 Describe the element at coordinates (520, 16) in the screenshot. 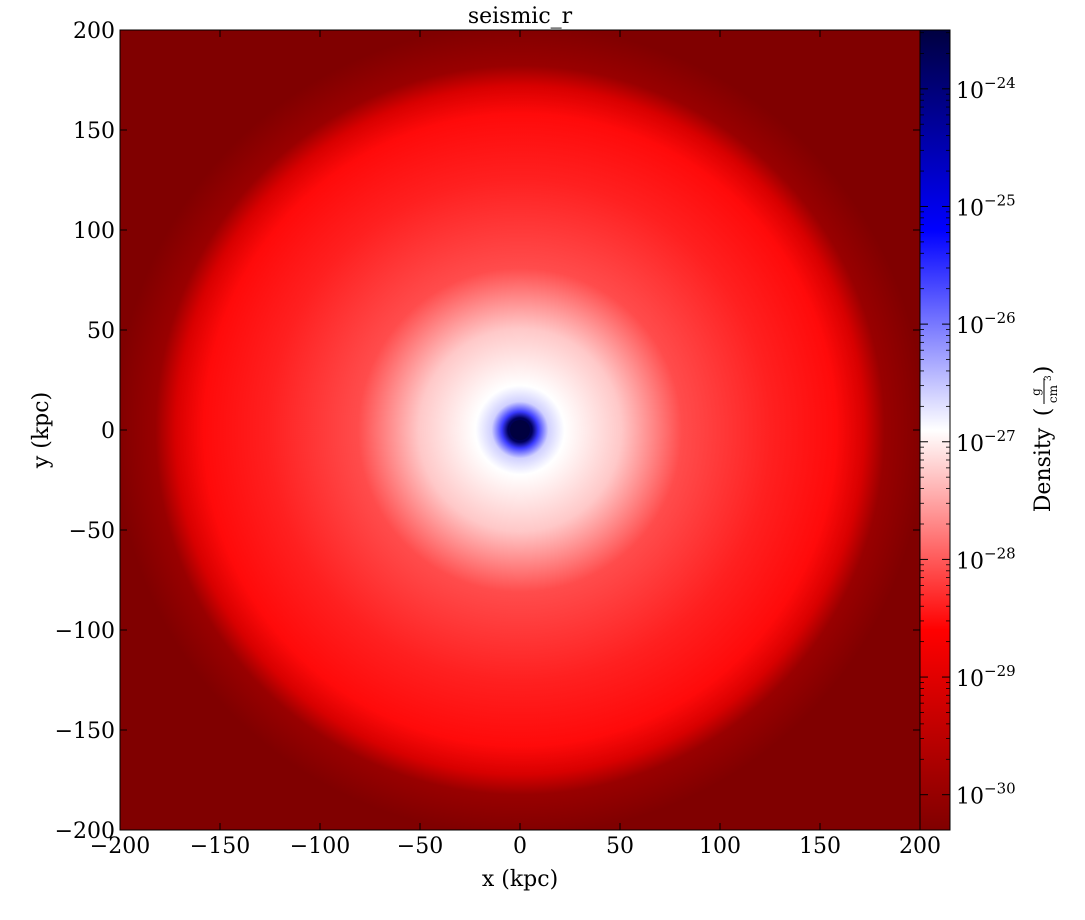

I see `chart-title: seismic_r` at that location.